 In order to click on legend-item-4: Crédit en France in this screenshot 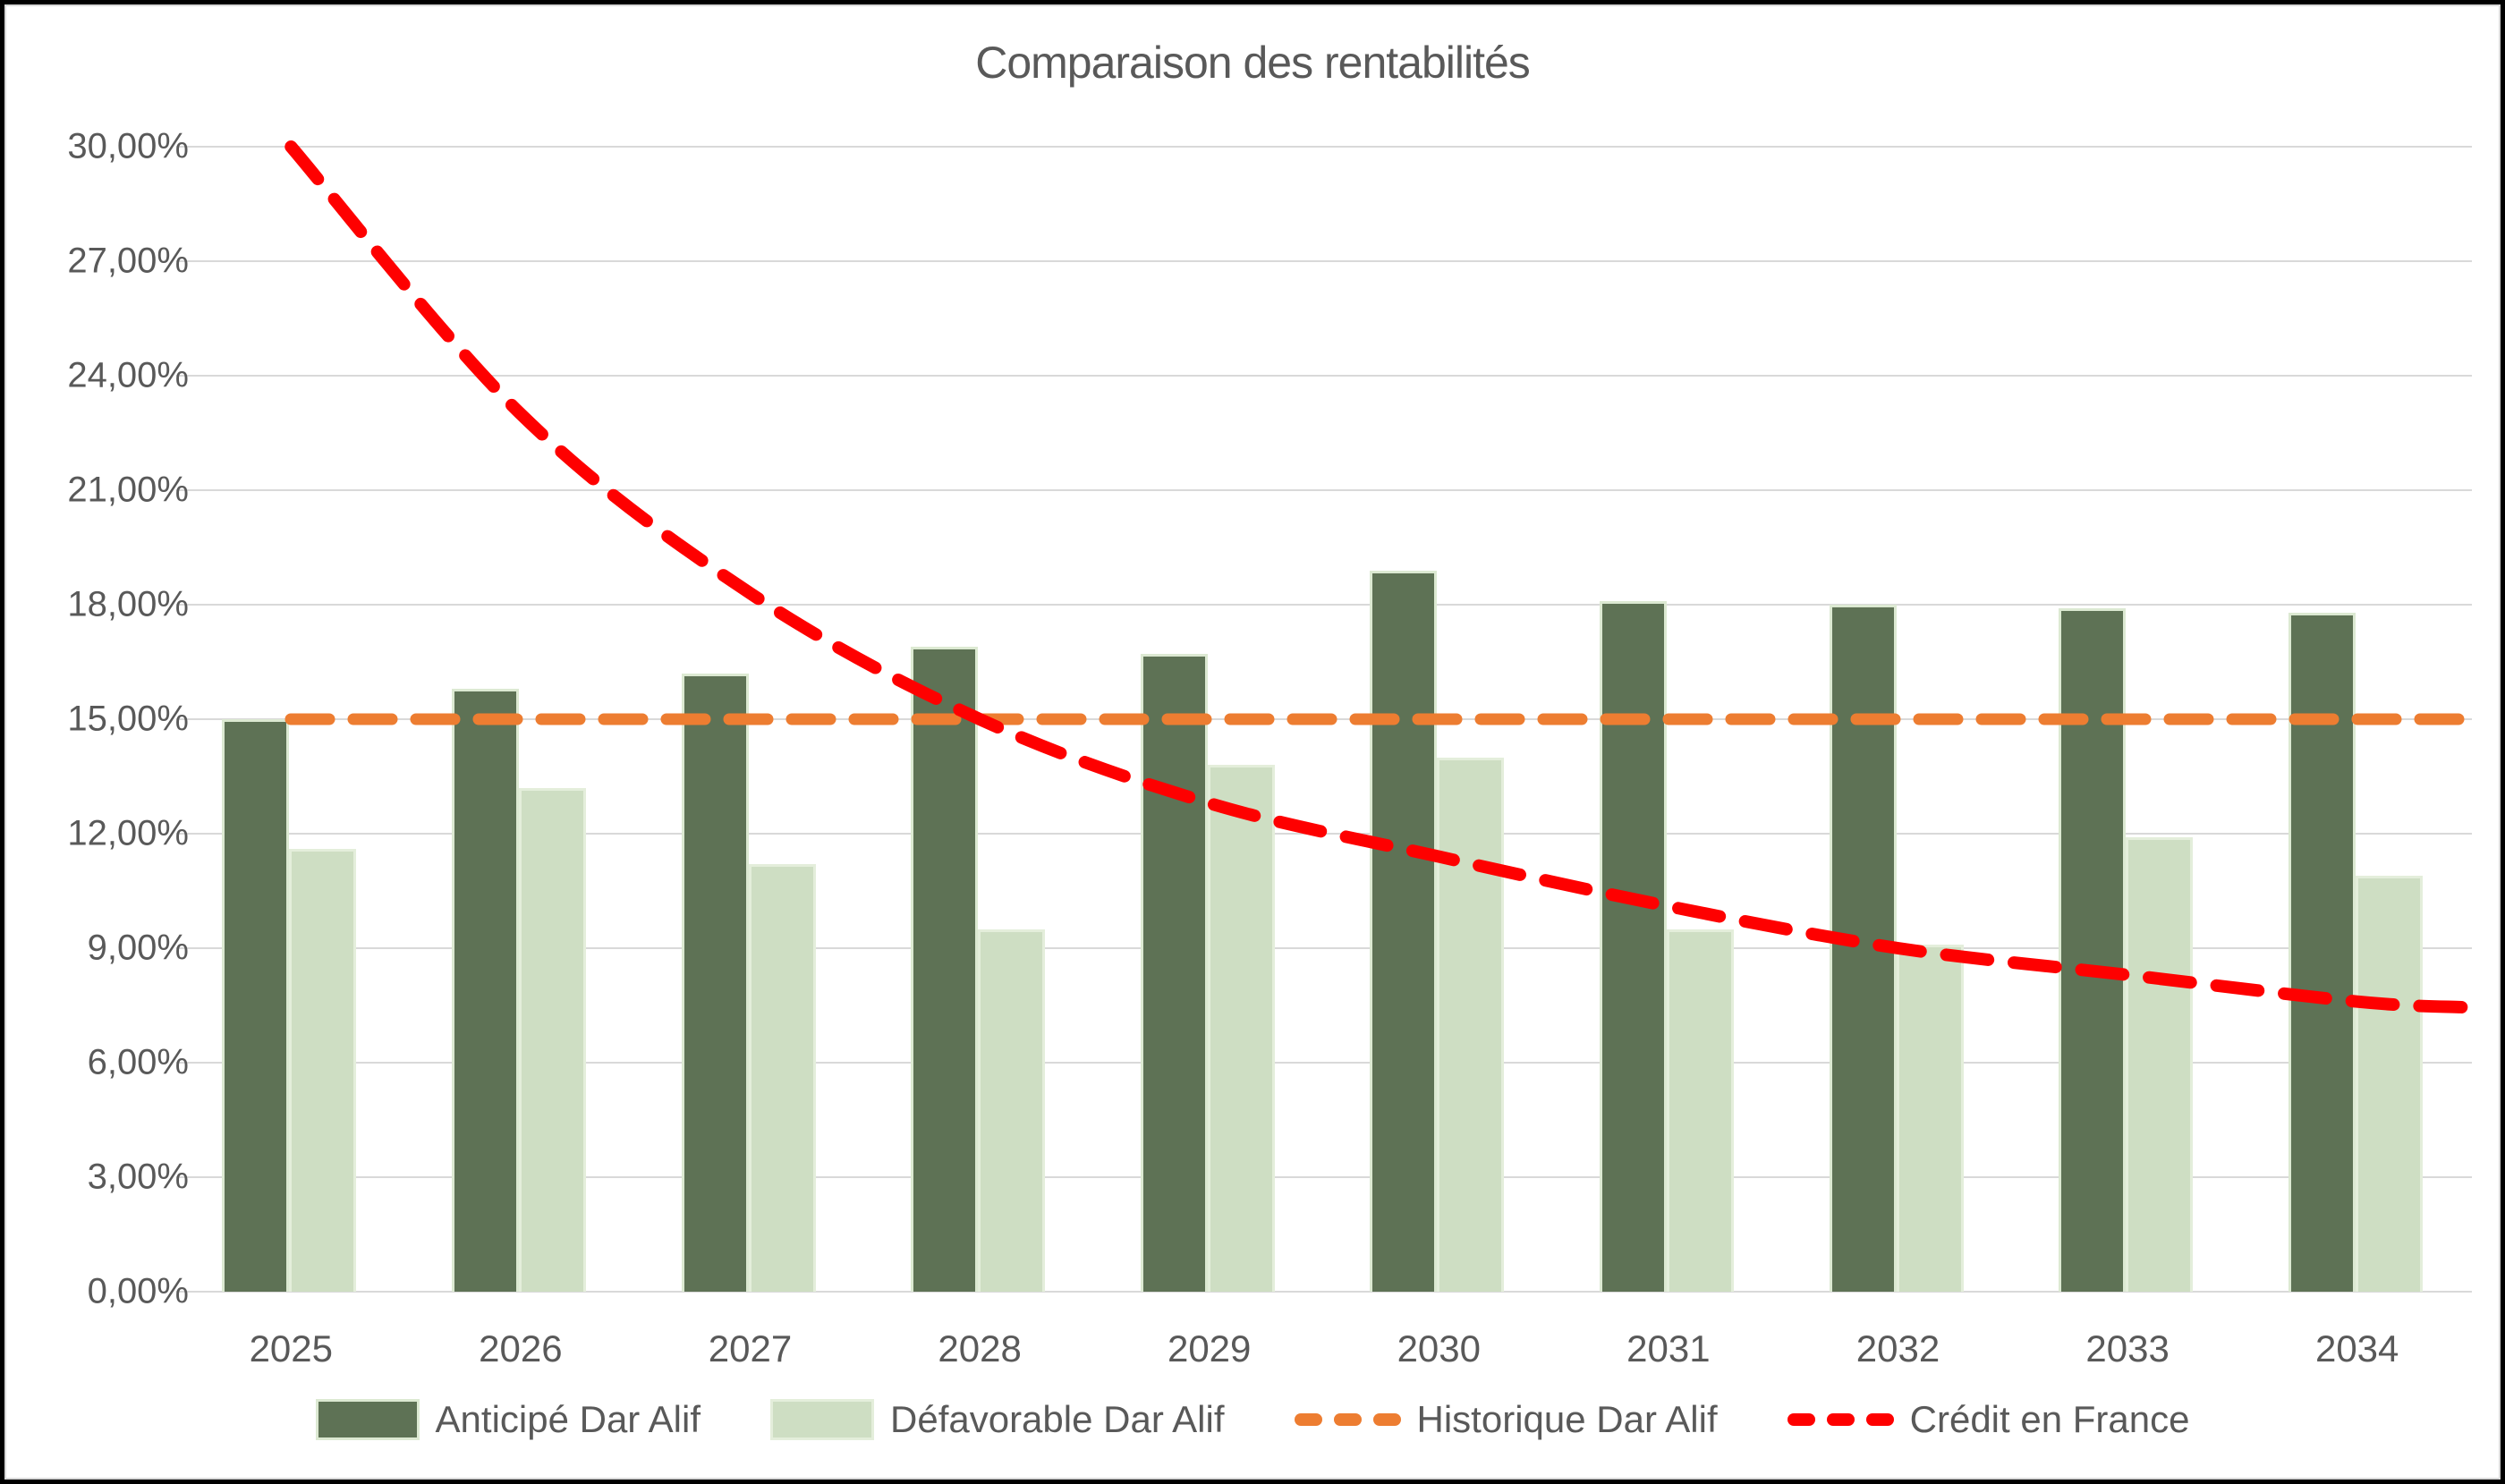, I will do `click(1988, 1419)`.